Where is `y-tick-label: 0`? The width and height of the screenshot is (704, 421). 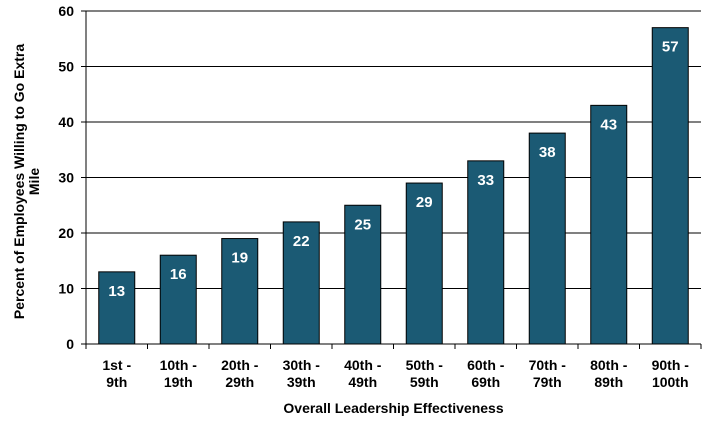
y-tick-label: 0 is located at coordinates (70, 344).